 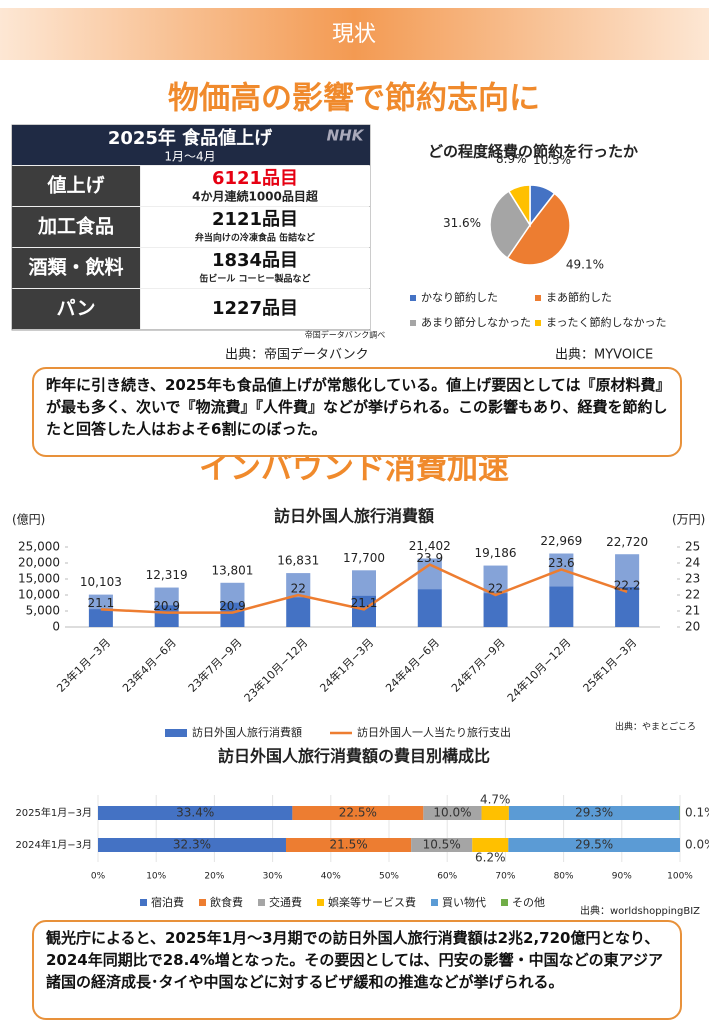 What do you see at coordinates (447, 877) in the screenshot?
I see `x-tick-label: 60%` at bounding box center [447, 877].